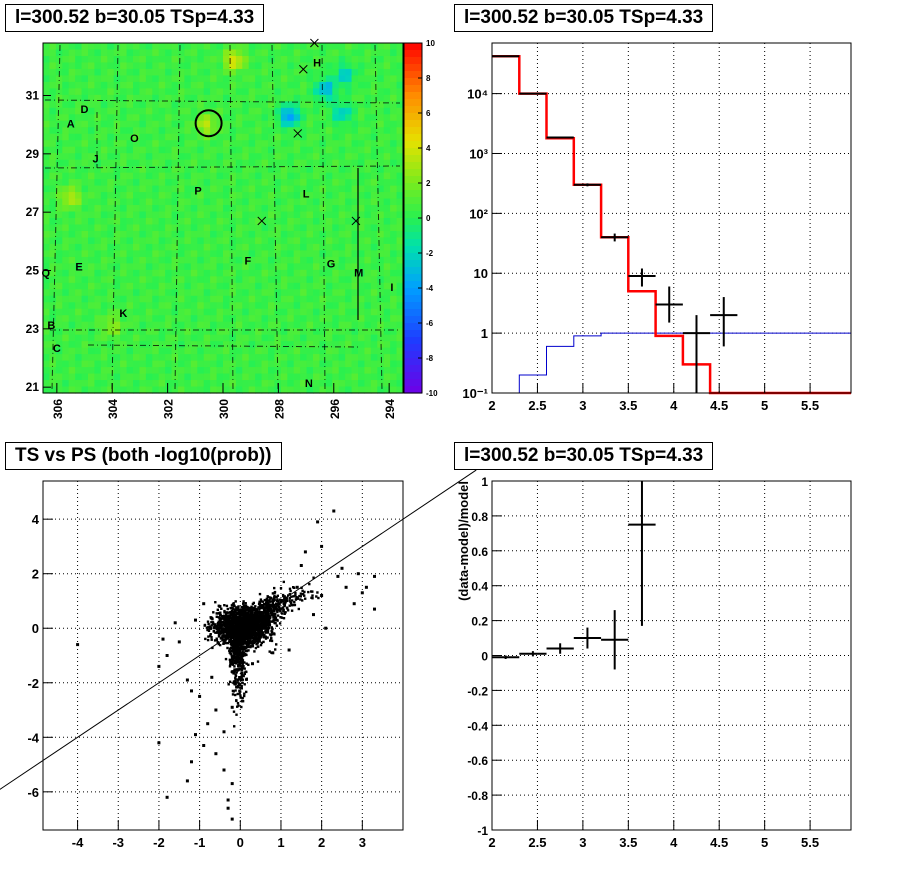 The height and width of the screenshot is (875, 898). Describe the element at coordinates (428, 113) in the screenshot. I see `colorbar-tick-label: 6` at that location.